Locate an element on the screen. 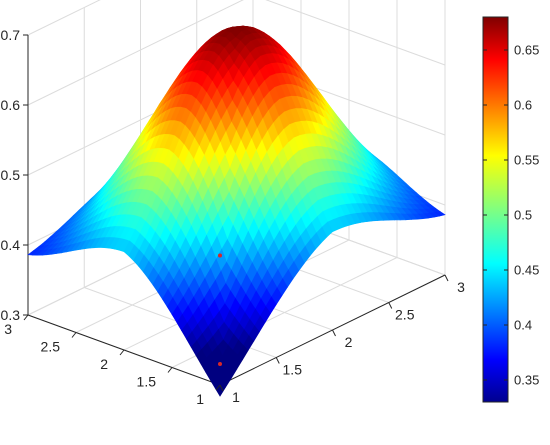 The width and height of the screenshot is (550, 445). colorbar-tick-label-3: 0.5 is located at coordinates (523, 215).